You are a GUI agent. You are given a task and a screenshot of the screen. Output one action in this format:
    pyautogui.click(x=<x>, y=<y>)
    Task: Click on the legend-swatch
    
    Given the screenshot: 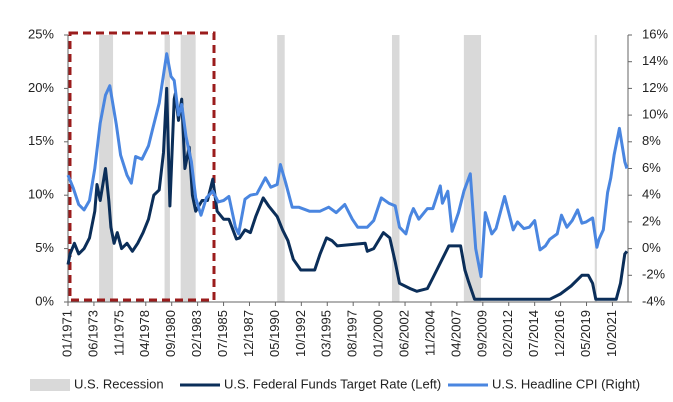 What is the action you would take?
    pyautogui.click(x=50, y=385)
    